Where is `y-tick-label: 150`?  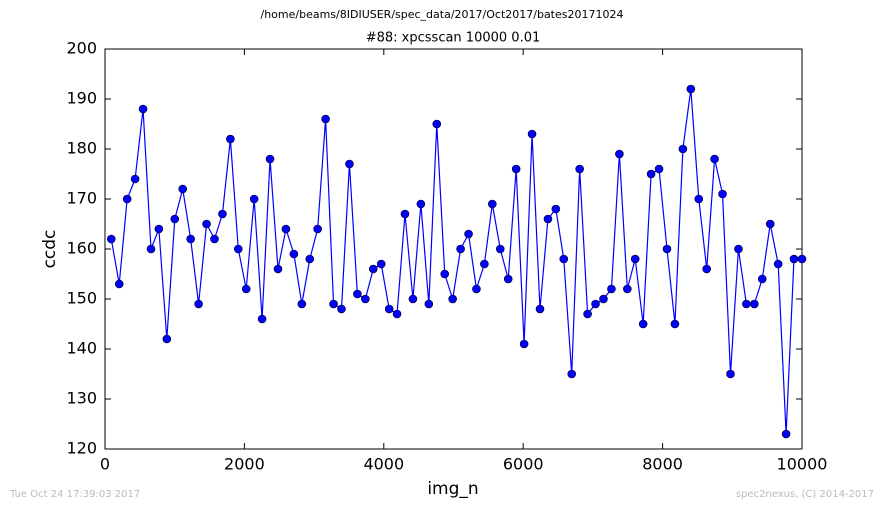 y-tick-label: 150 is located at coordinates (81, 298).